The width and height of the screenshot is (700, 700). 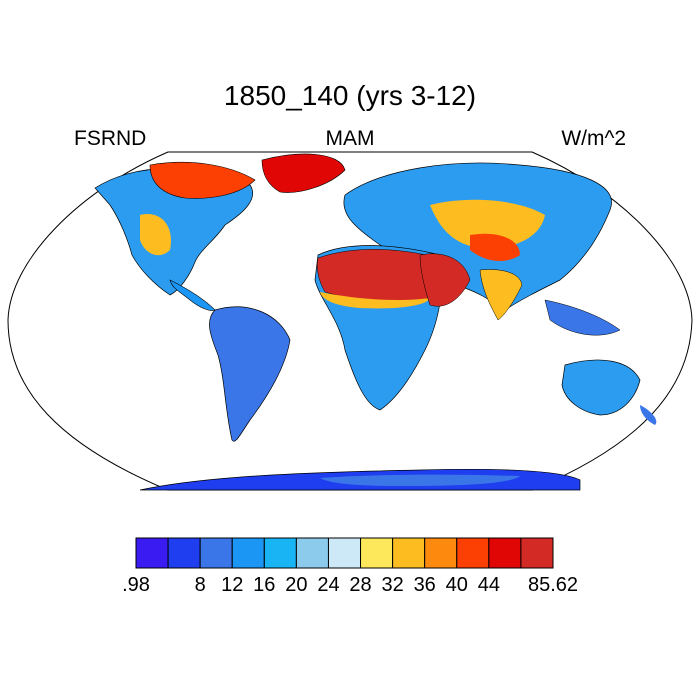 I want to click on us-southwest, so click(x=155, y=235).